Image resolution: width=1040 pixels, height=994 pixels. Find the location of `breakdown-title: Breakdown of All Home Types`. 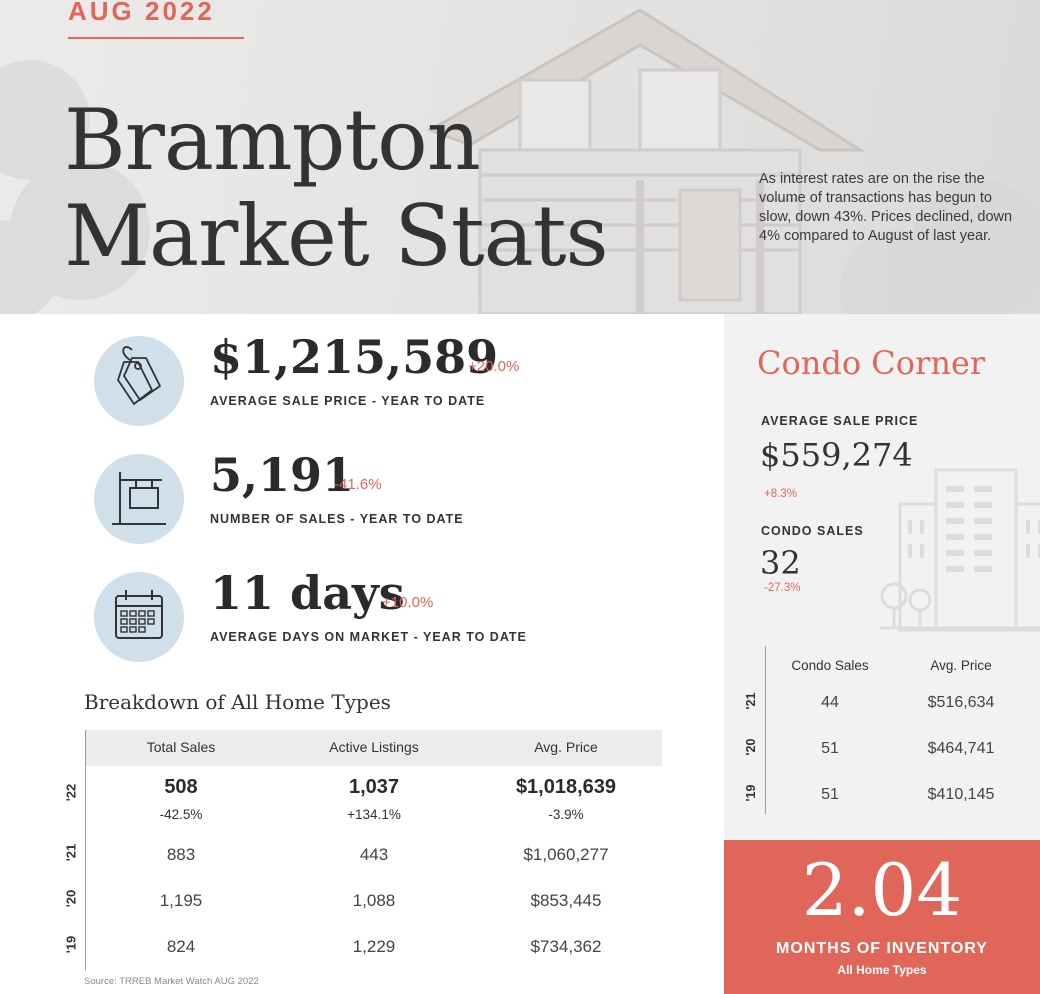

breakdown-title: Breakdown of All Home Types is located at coordinates (237, 702).